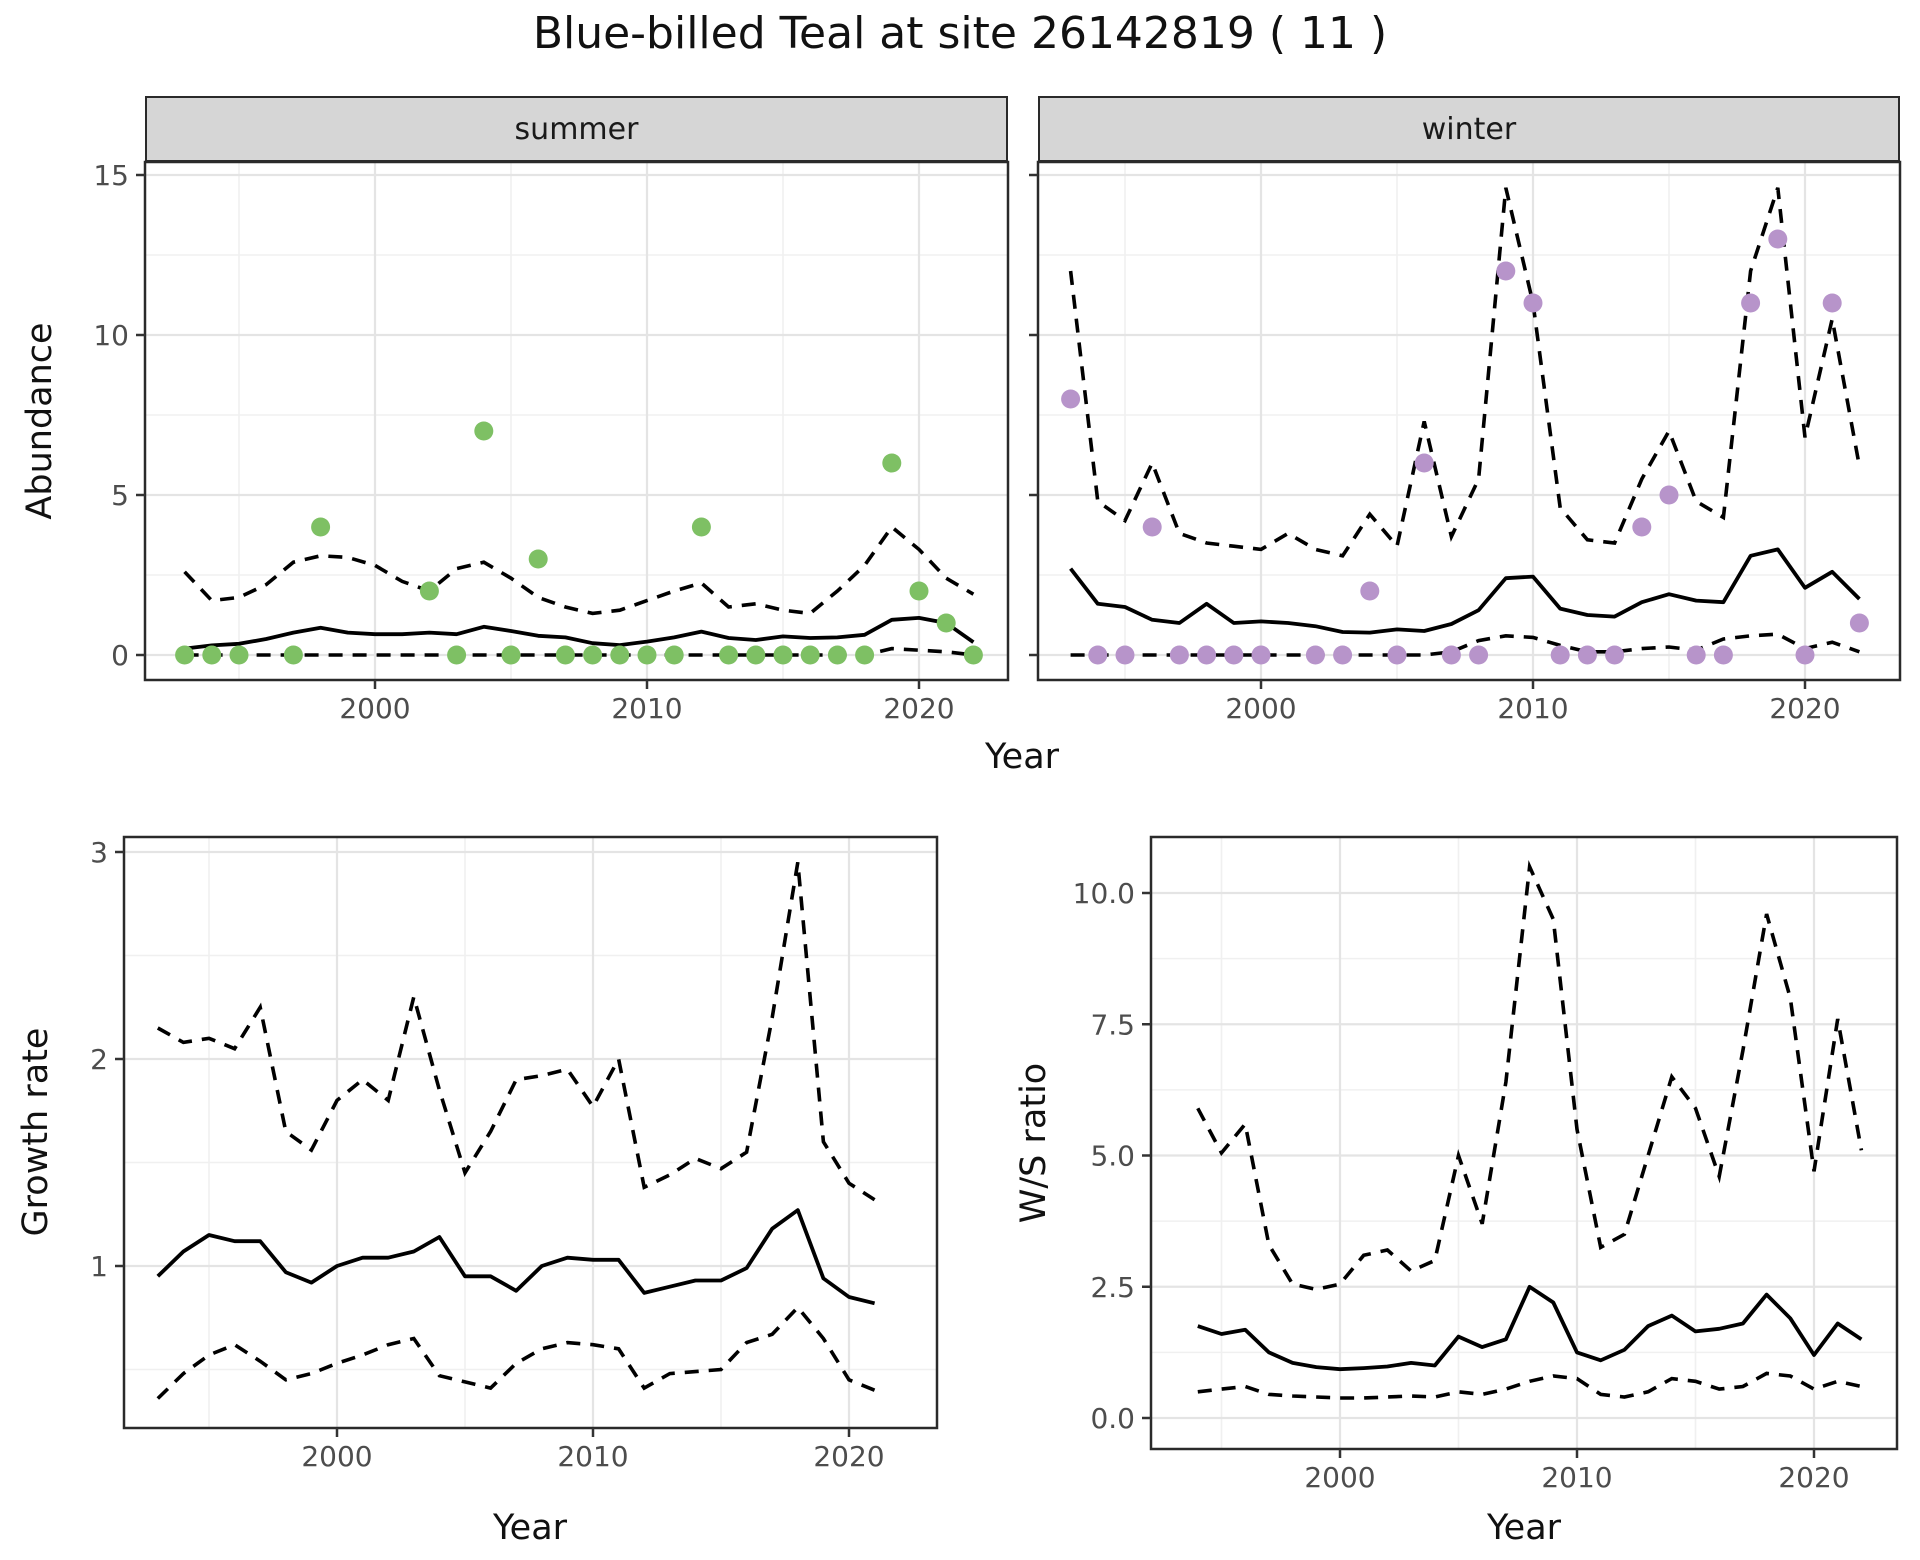 This screenshot has height=1560, width=1920. Describe the element at coordinates (579, 633) in the screenshot. I see `abundance-summer-mean-line` at that location.